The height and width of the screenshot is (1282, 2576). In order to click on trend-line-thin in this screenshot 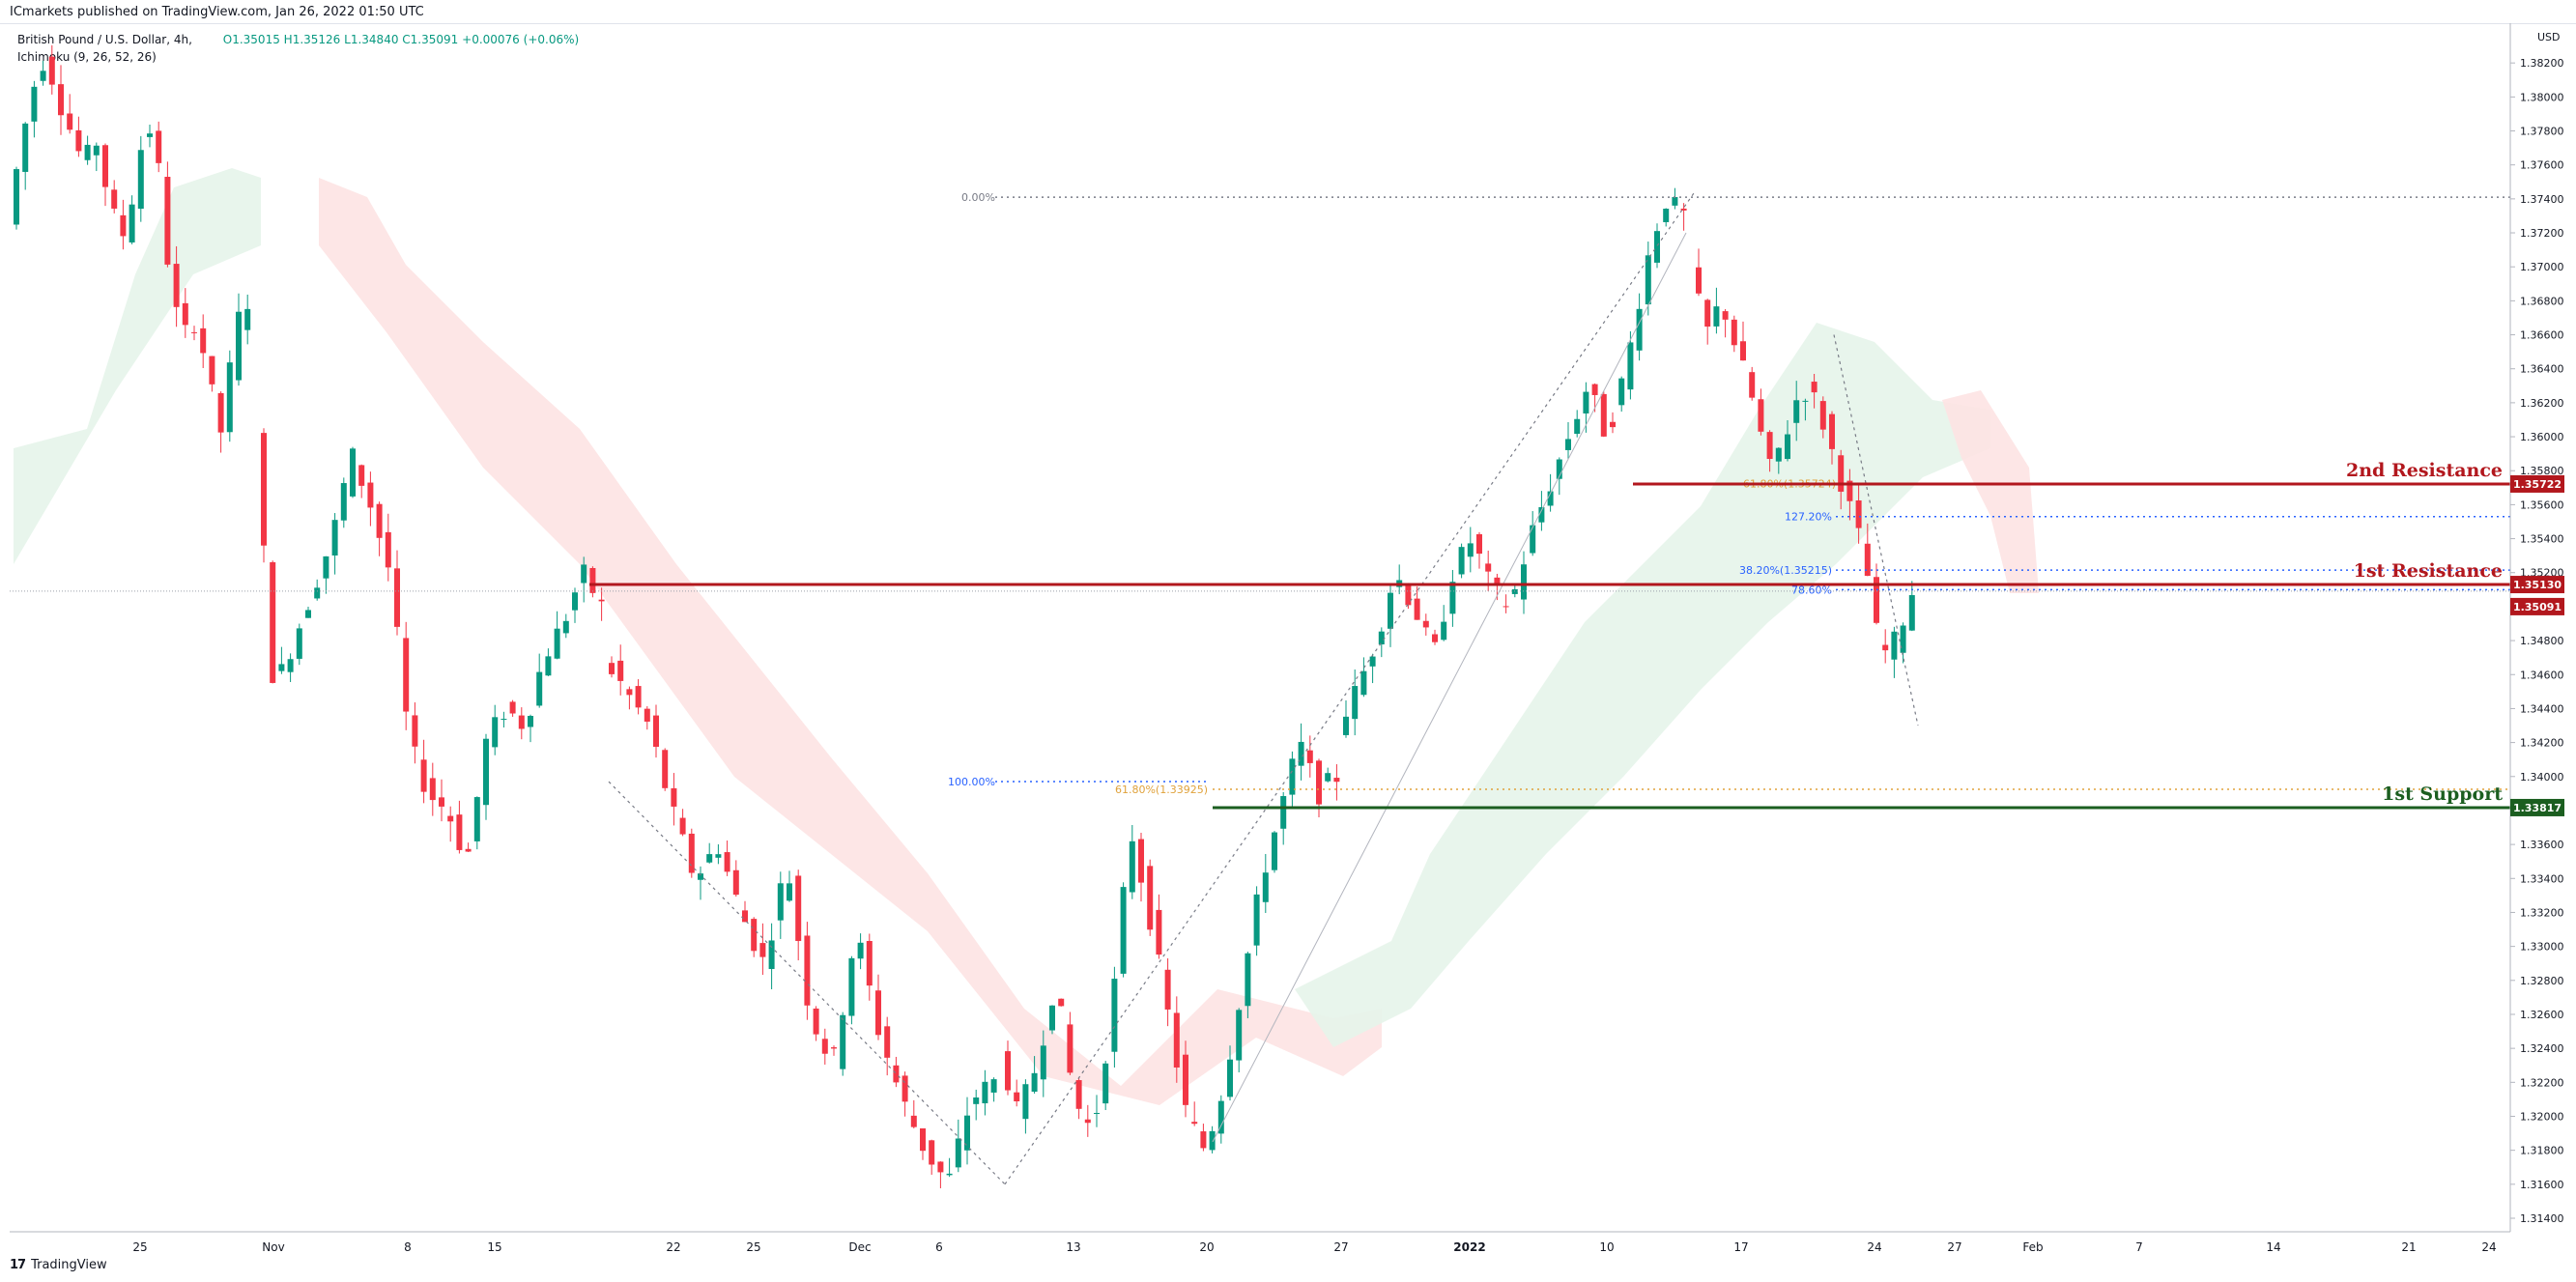, I will do `click(1450, 688)`.